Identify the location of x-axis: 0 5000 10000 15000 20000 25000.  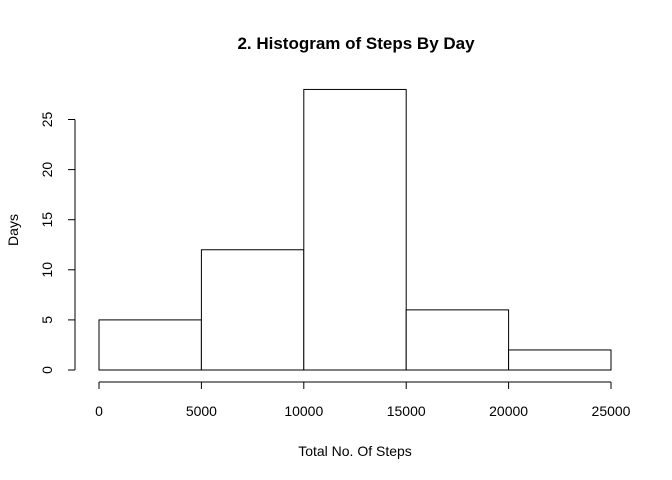
(363, 400).